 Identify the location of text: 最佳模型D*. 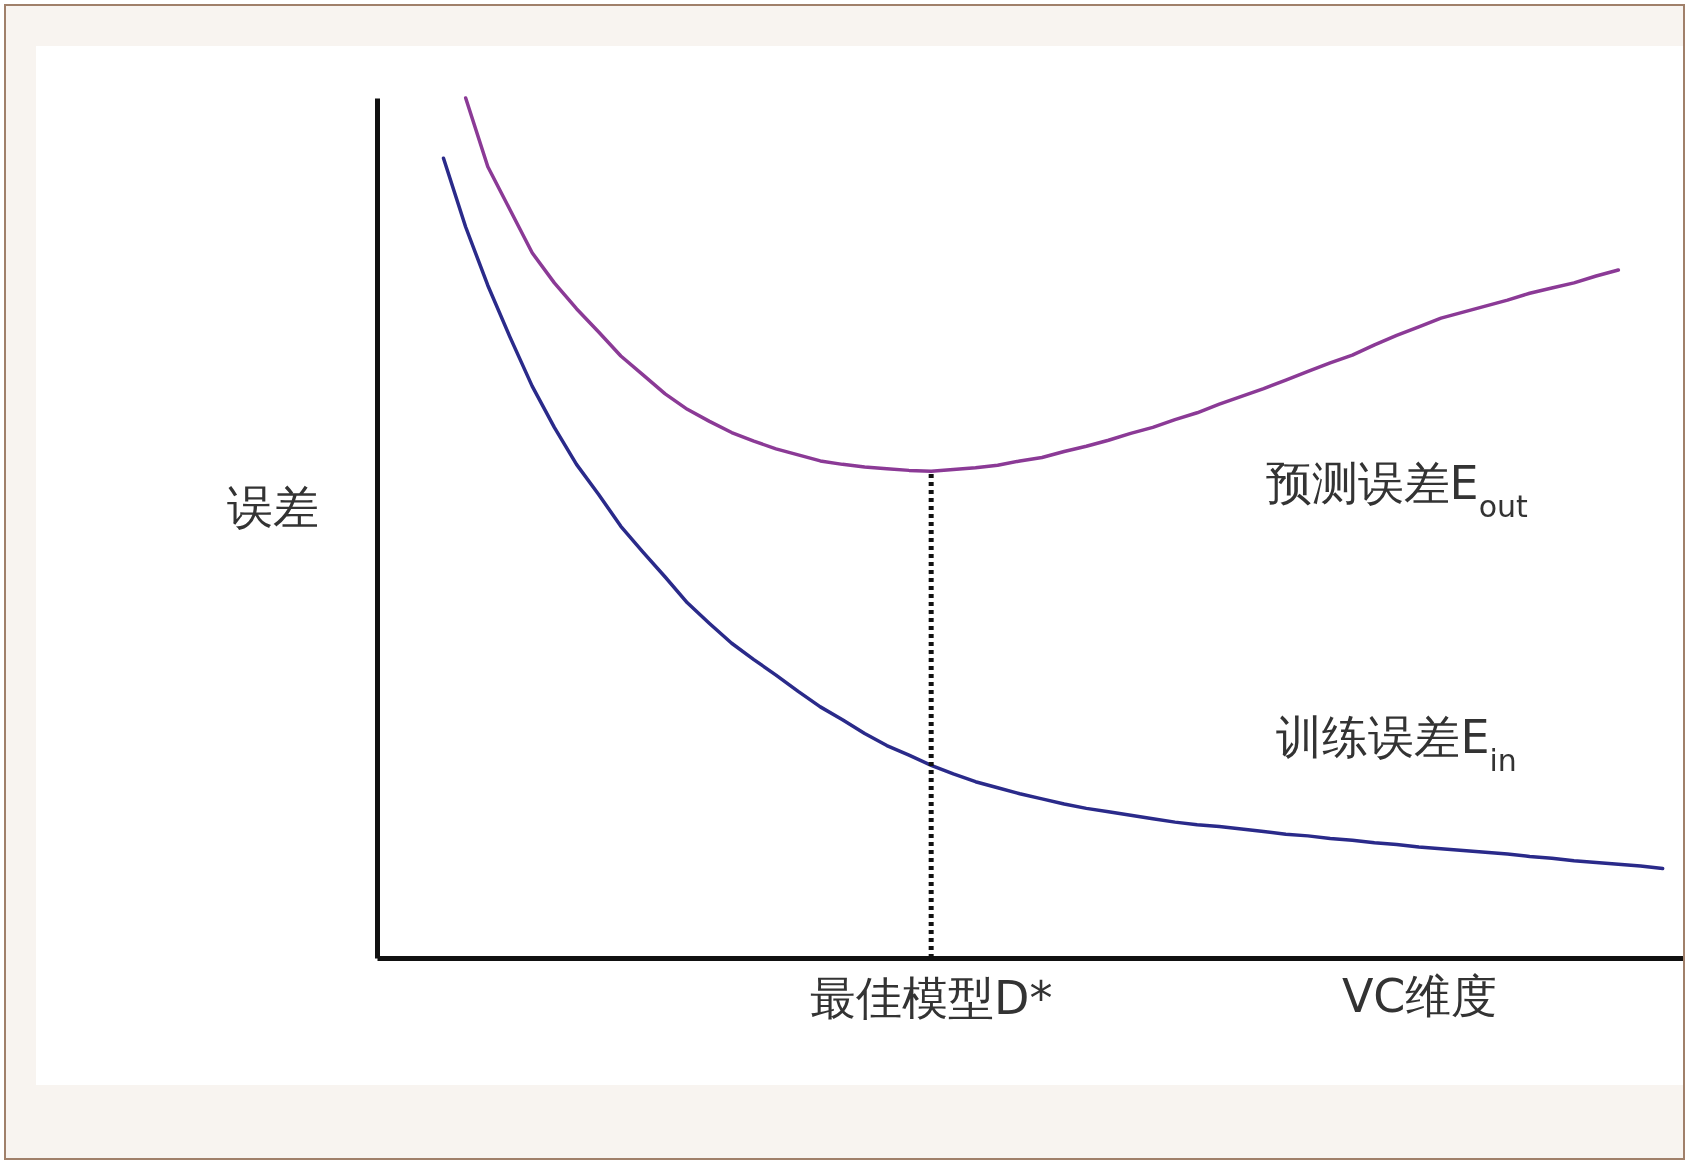
(931, 998).